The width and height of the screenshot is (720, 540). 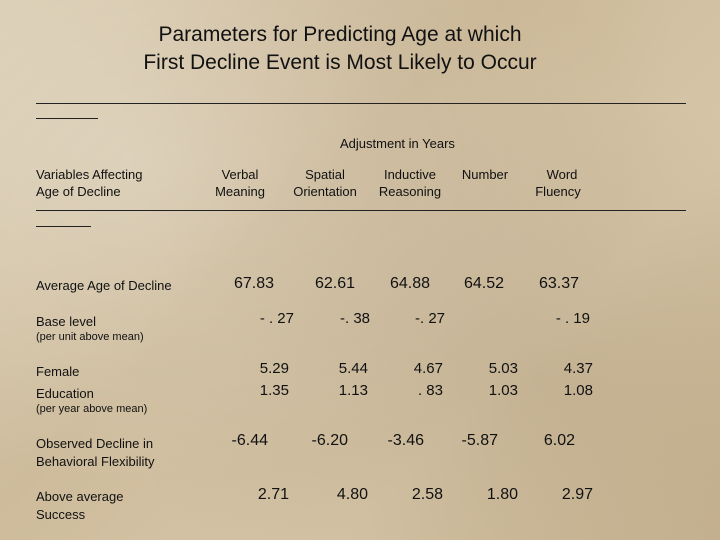 I want to click on cell-female-number: 5.03, so click(x=503, y=368).